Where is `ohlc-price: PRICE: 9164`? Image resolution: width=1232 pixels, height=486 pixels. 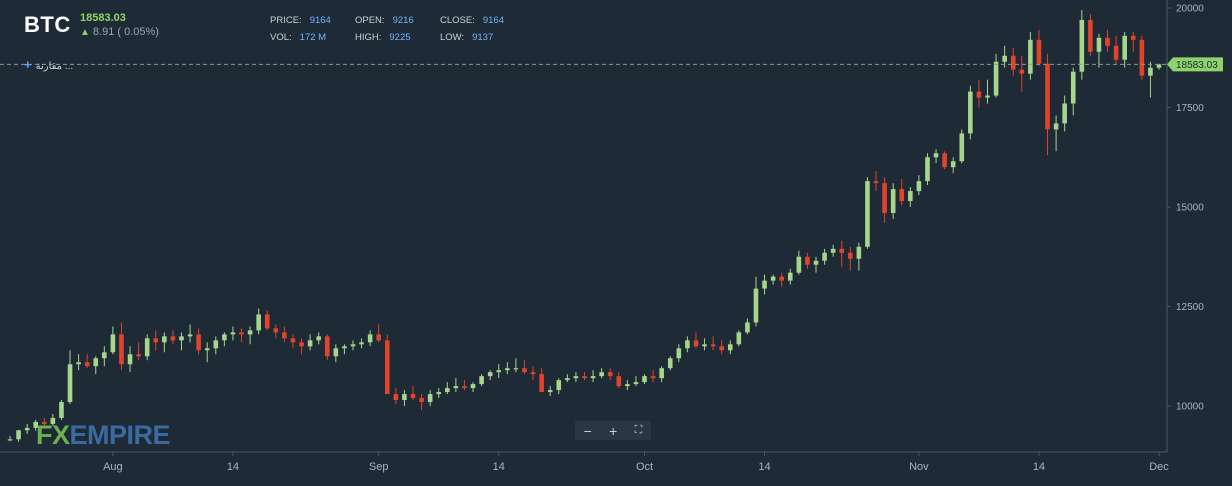
ohlc-price: PRICE: 9164 is located at coordinates (300, 20).